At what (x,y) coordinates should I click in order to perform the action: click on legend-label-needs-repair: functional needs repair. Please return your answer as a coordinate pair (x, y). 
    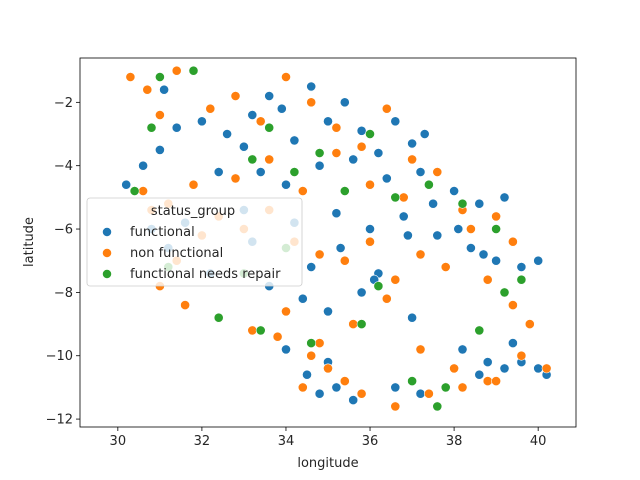
    Looking at the image, I should click on (205, 274).